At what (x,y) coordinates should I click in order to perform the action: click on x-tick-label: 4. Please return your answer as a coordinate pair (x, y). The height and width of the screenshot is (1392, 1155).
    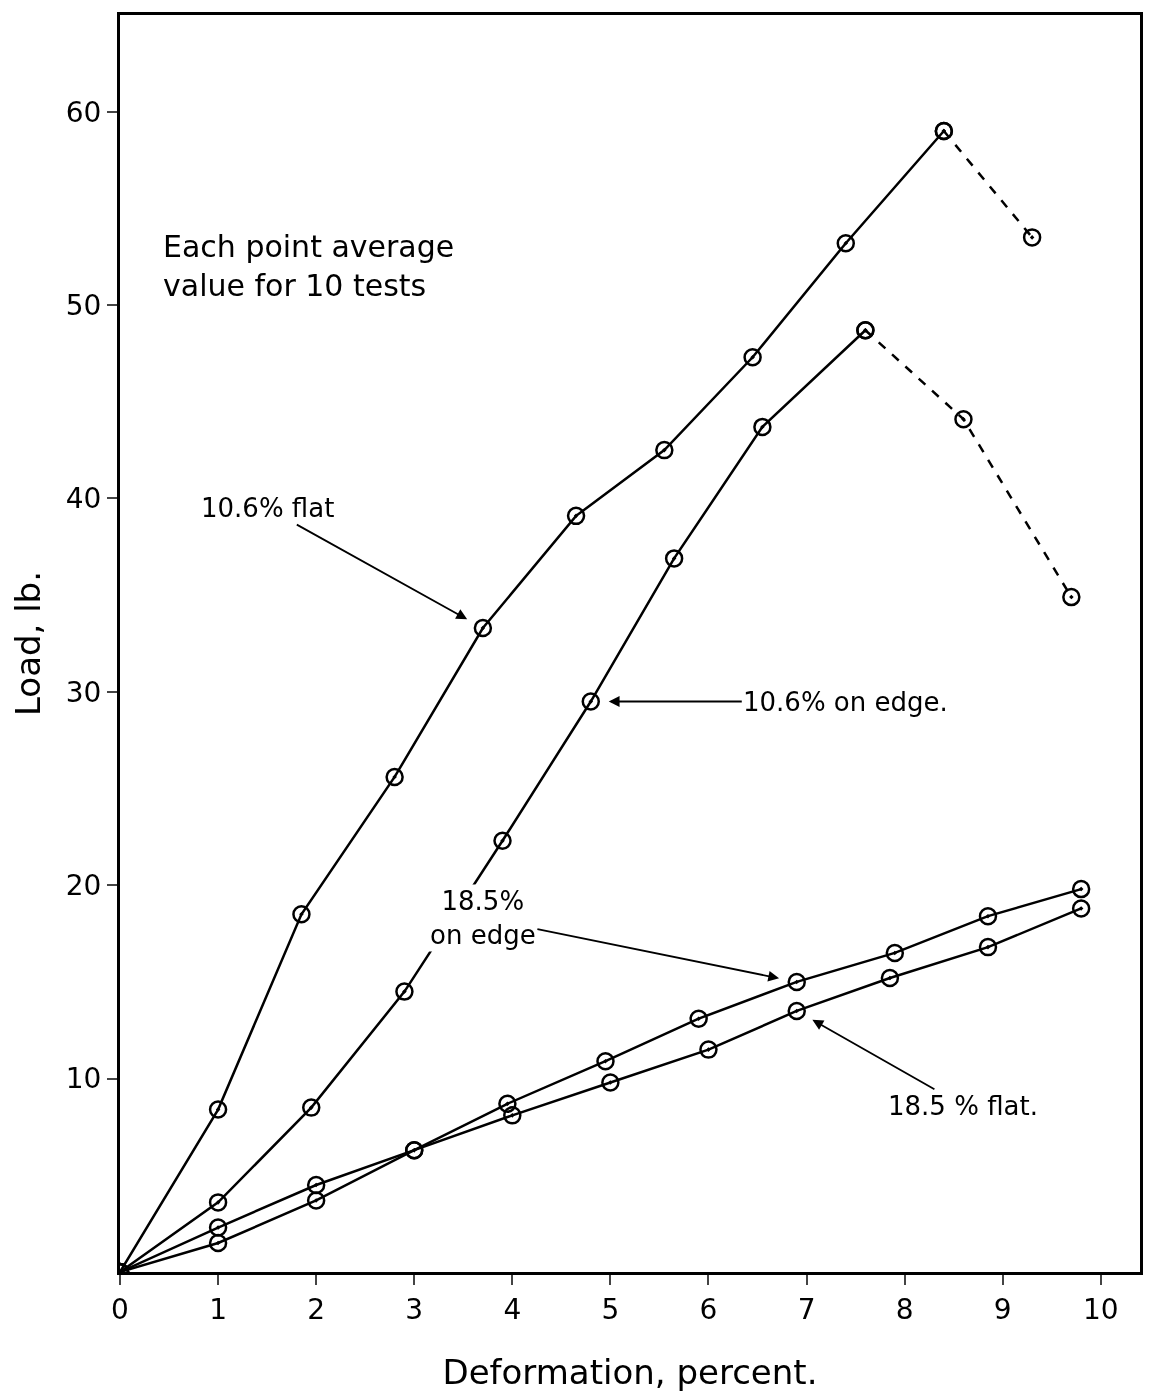
    Looking at the image, I should click on (512, 1309).